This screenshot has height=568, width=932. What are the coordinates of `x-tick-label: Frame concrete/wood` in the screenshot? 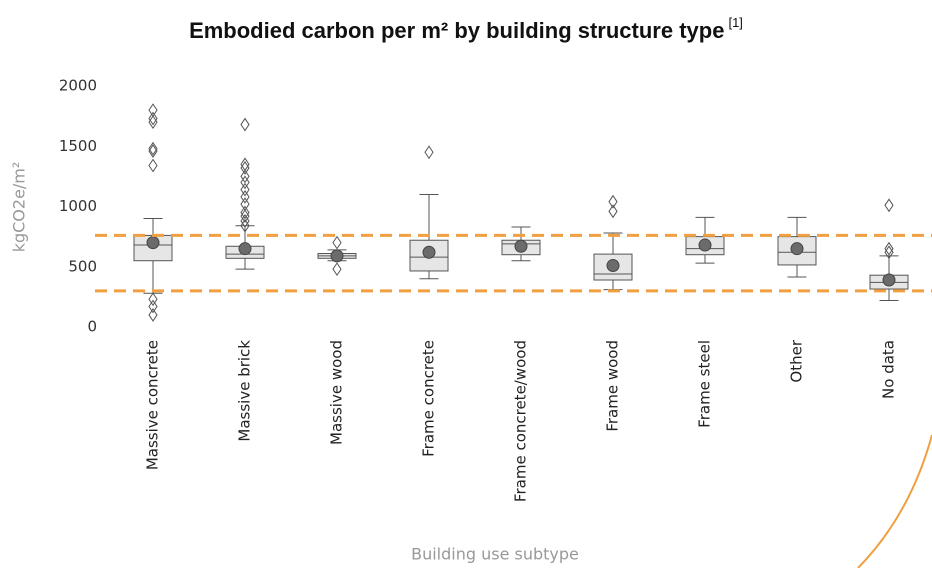 It's located at (521, 421).